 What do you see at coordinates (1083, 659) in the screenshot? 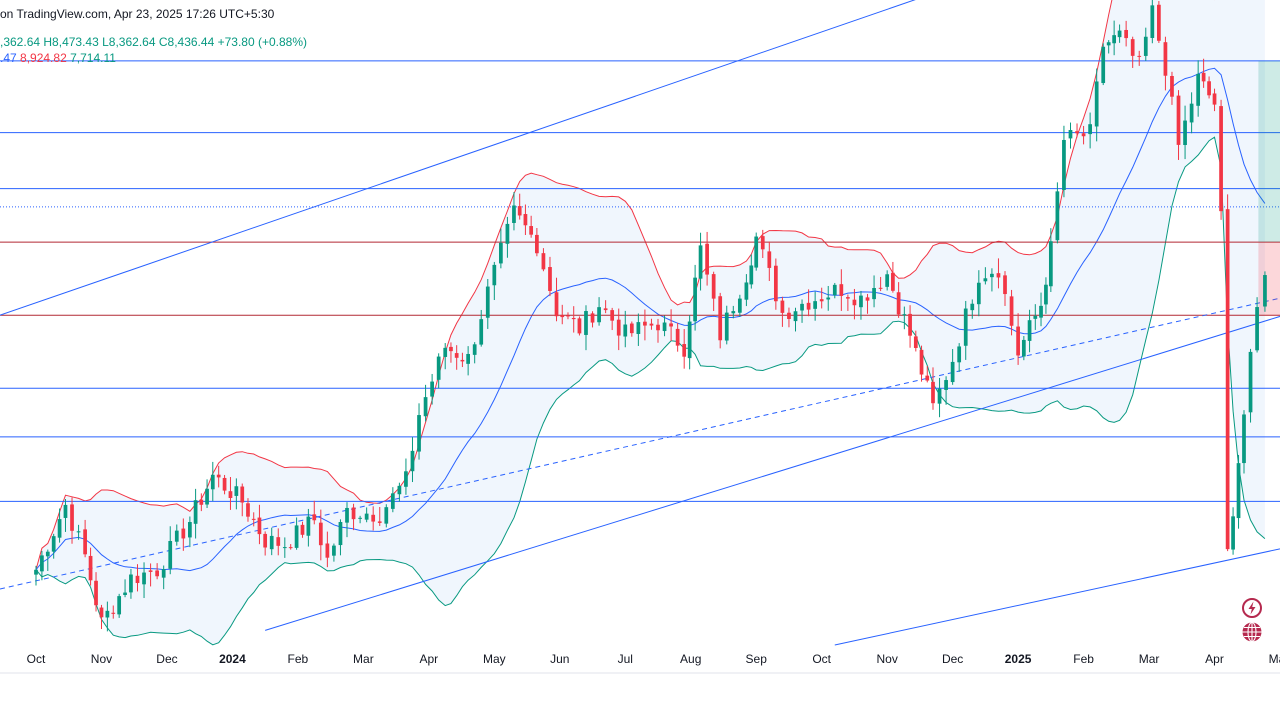
I see `x-tick-label: Feb` at bounding box center [1083, 659].